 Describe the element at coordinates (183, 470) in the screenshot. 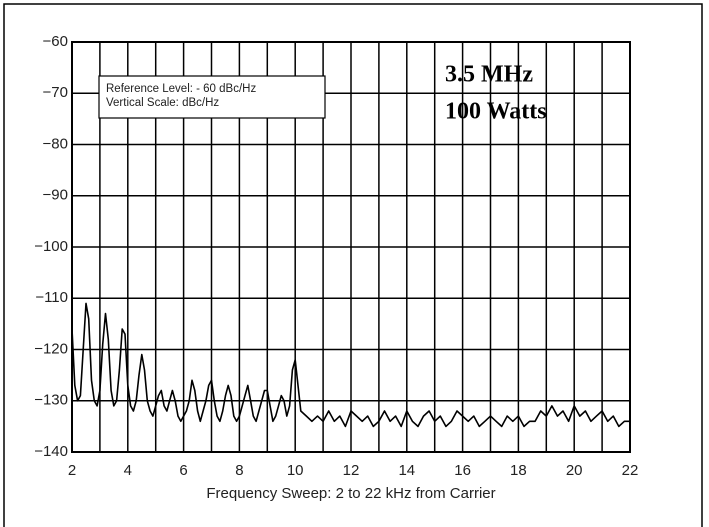

I see `x-tick-label: 6` at that location.